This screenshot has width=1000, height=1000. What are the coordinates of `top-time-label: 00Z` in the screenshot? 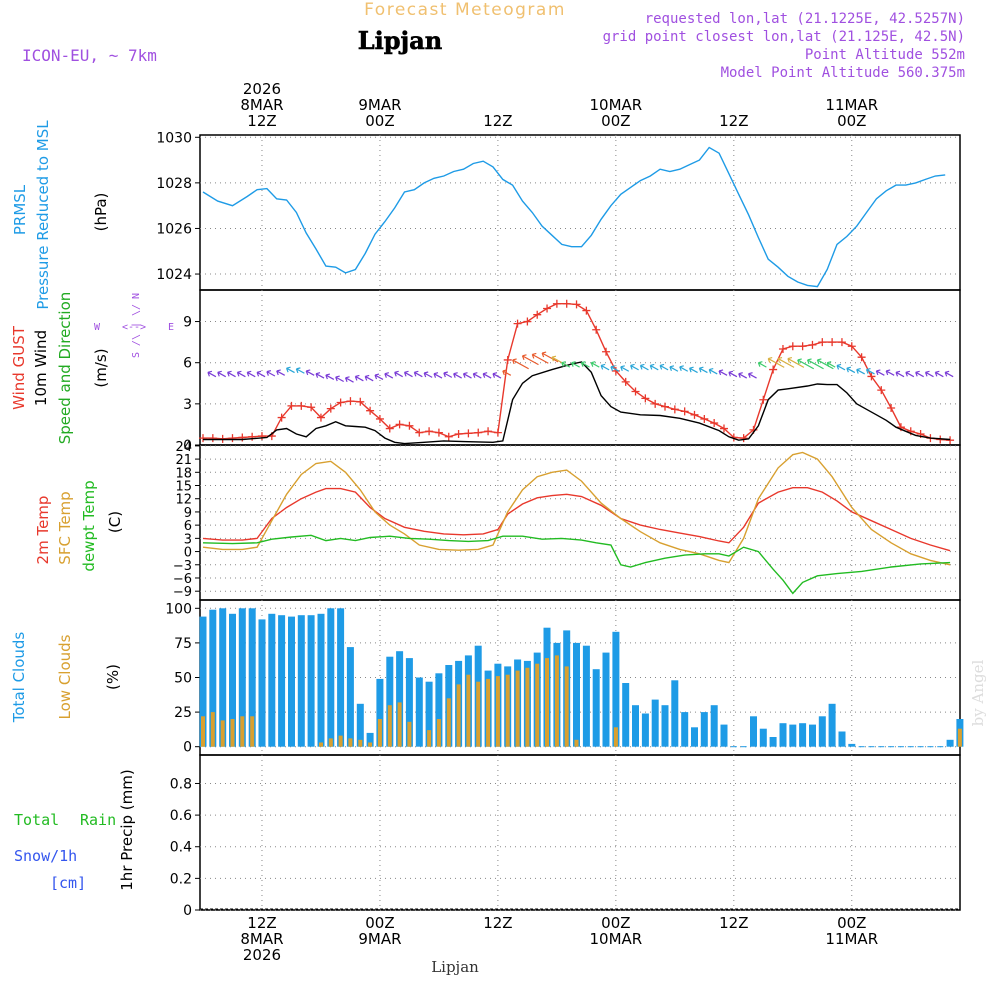 It's located at (851, 121).